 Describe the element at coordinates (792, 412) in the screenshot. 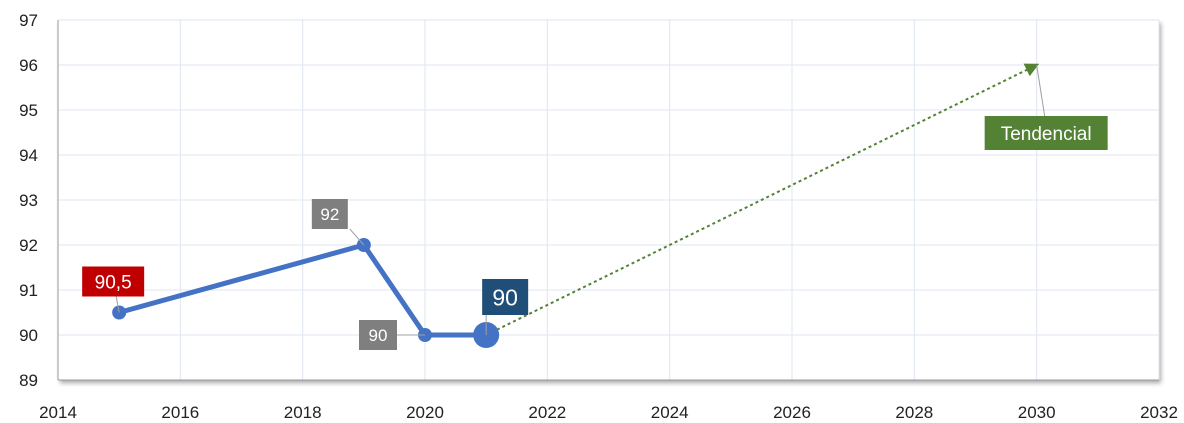

I see `x-tick-label: 2026` at that location.